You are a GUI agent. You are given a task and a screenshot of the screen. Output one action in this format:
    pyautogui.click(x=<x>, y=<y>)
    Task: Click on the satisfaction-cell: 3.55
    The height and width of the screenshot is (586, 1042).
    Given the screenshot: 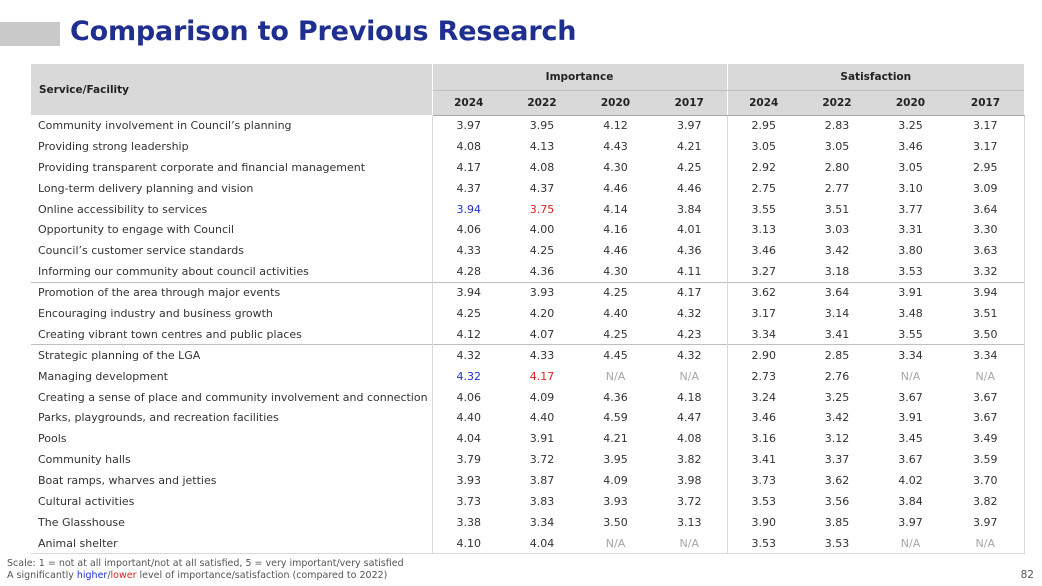 What is the action you would take?
    pyautogui.click(x=764, y=209)
    